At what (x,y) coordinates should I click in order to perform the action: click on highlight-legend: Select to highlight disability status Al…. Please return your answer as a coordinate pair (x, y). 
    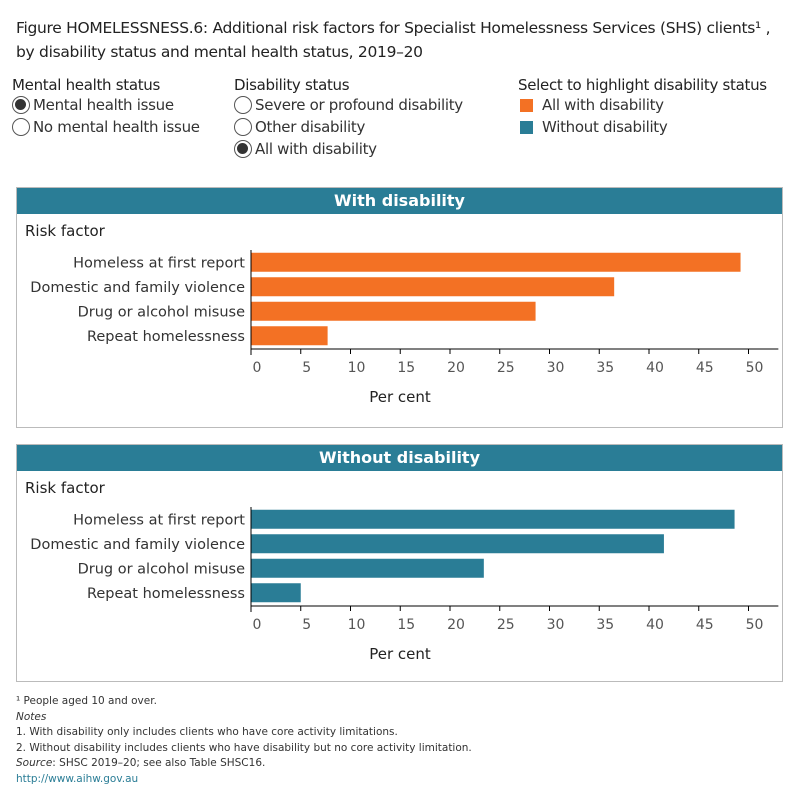
    Looking at the image, I should click on (642, 107).